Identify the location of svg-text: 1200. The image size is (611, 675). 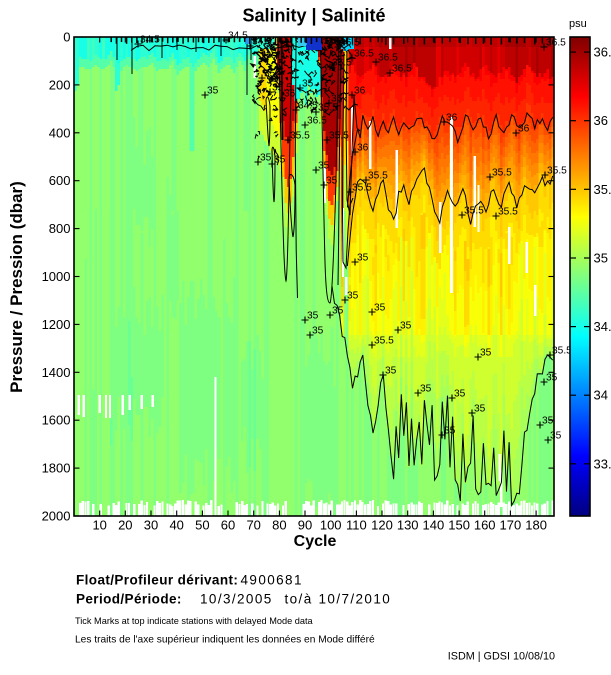
(56, 324).